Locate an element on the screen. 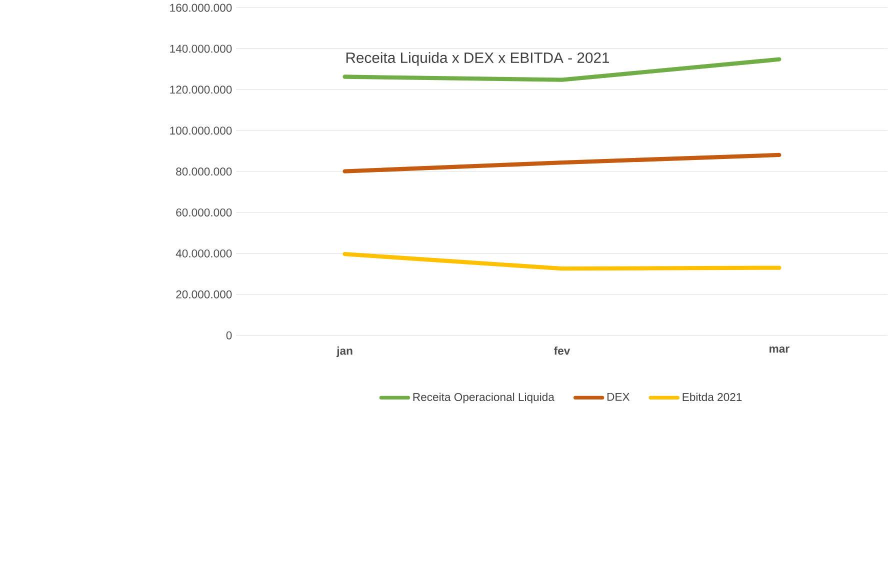 Image resolution: width=888 pixels, height=586 pixels. y-tick-label: 100.000.000 is located at coordinates (201, 130).